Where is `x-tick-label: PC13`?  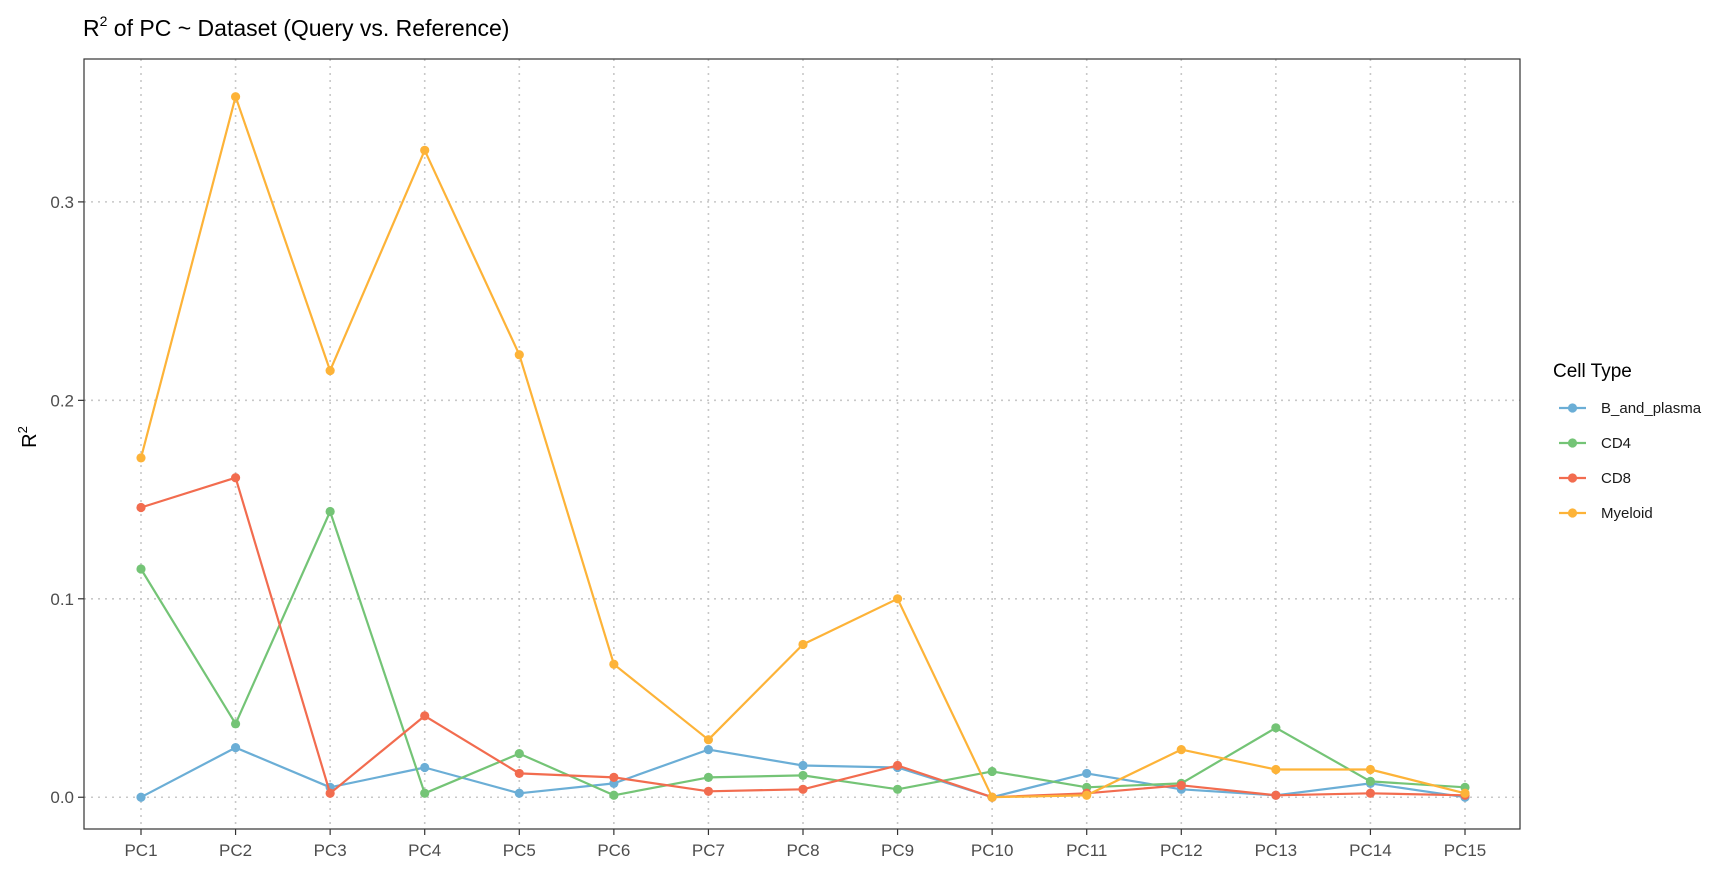
x-tick-label: PC13 is located at coordinates (1276, 850).